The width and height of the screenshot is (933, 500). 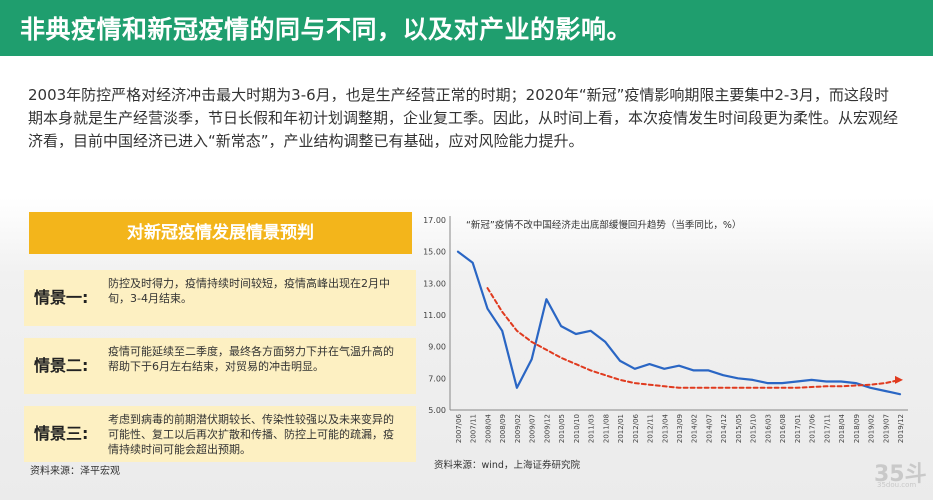 I want to click on x-tick-label: 2007/06, so click(x=459, y=428).